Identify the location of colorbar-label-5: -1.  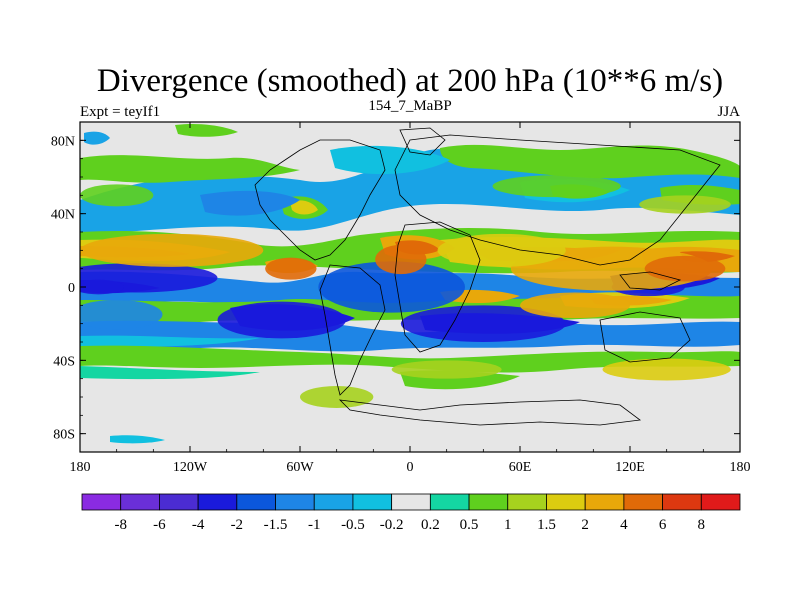
(314, 525).